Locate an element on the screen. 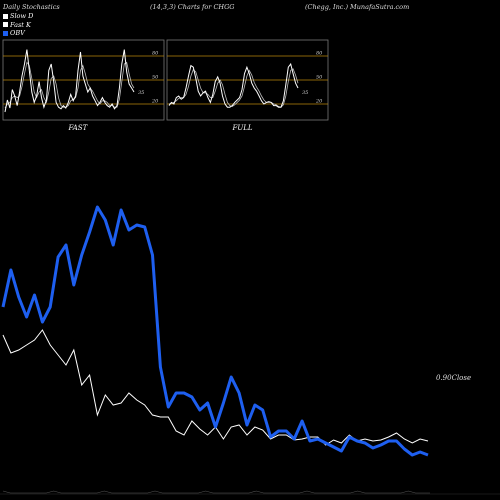 This screenshot has width=500, height=500. panel-full-label: FULL is located at coordinates (242, 128).